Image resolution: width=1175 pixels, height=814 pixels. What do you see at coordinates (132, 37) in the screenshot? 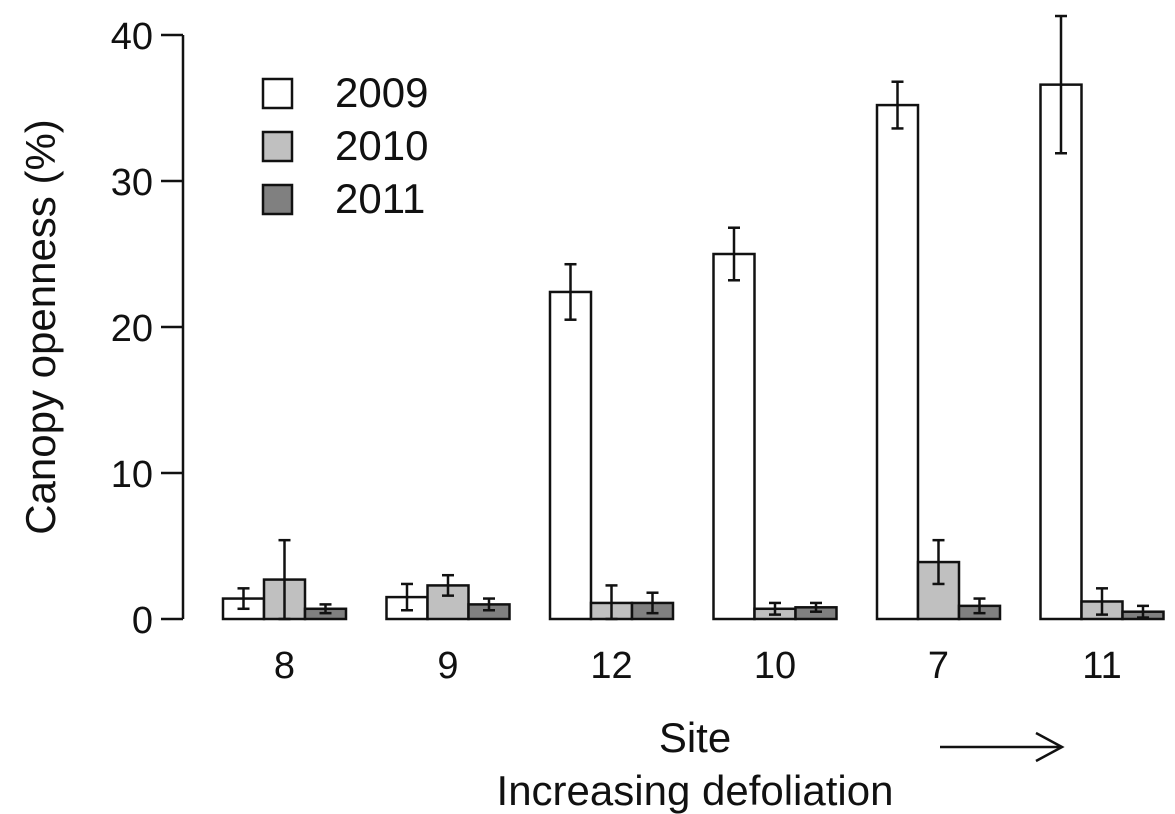
I see `y-tick-label: 40` at bounding box center [132, 37].